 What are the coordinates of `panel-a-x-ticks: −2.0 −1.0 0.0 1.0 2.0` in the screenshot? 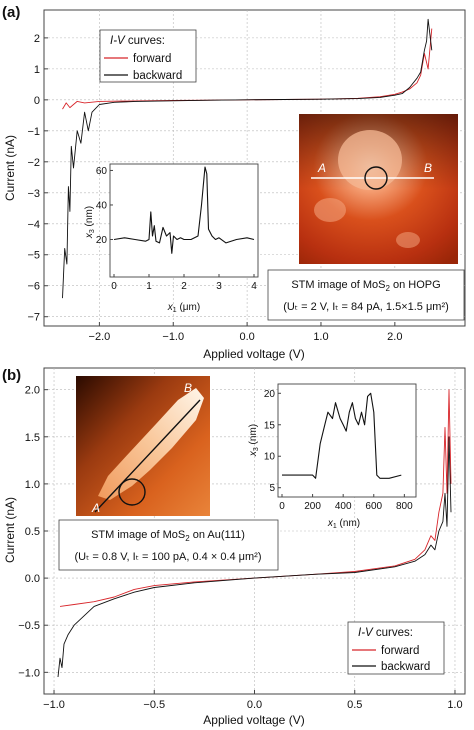 It's located at (245, 332).